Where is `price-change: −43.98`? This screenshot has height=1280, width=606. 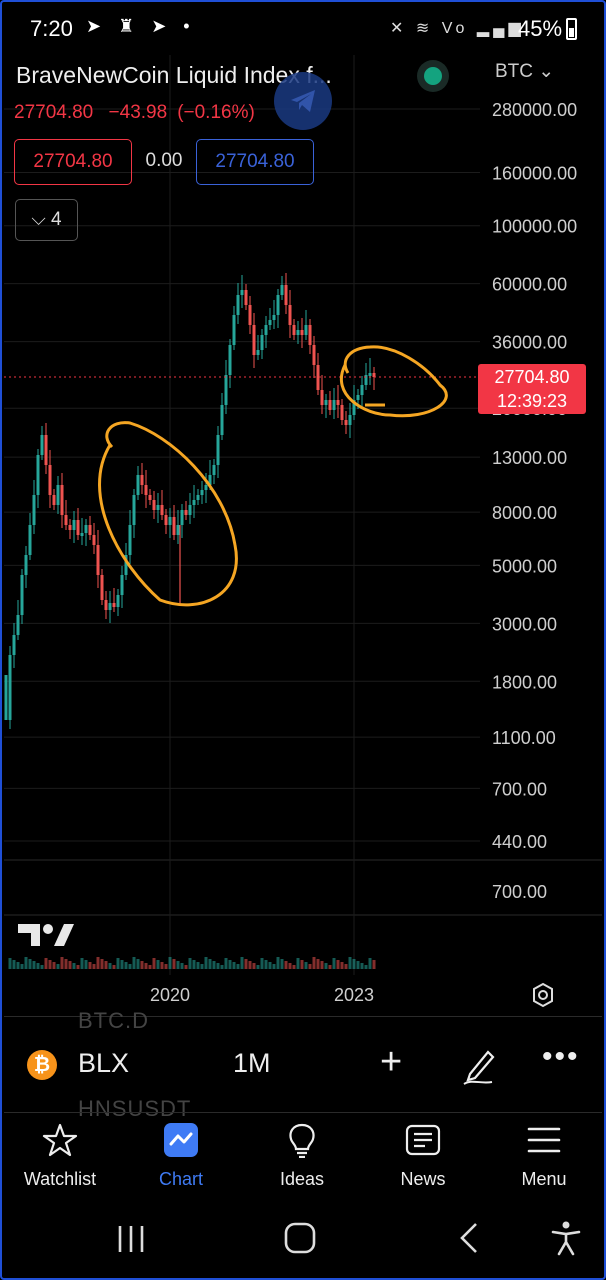
price-change: −43.98 is located at coordinates (138, 112).